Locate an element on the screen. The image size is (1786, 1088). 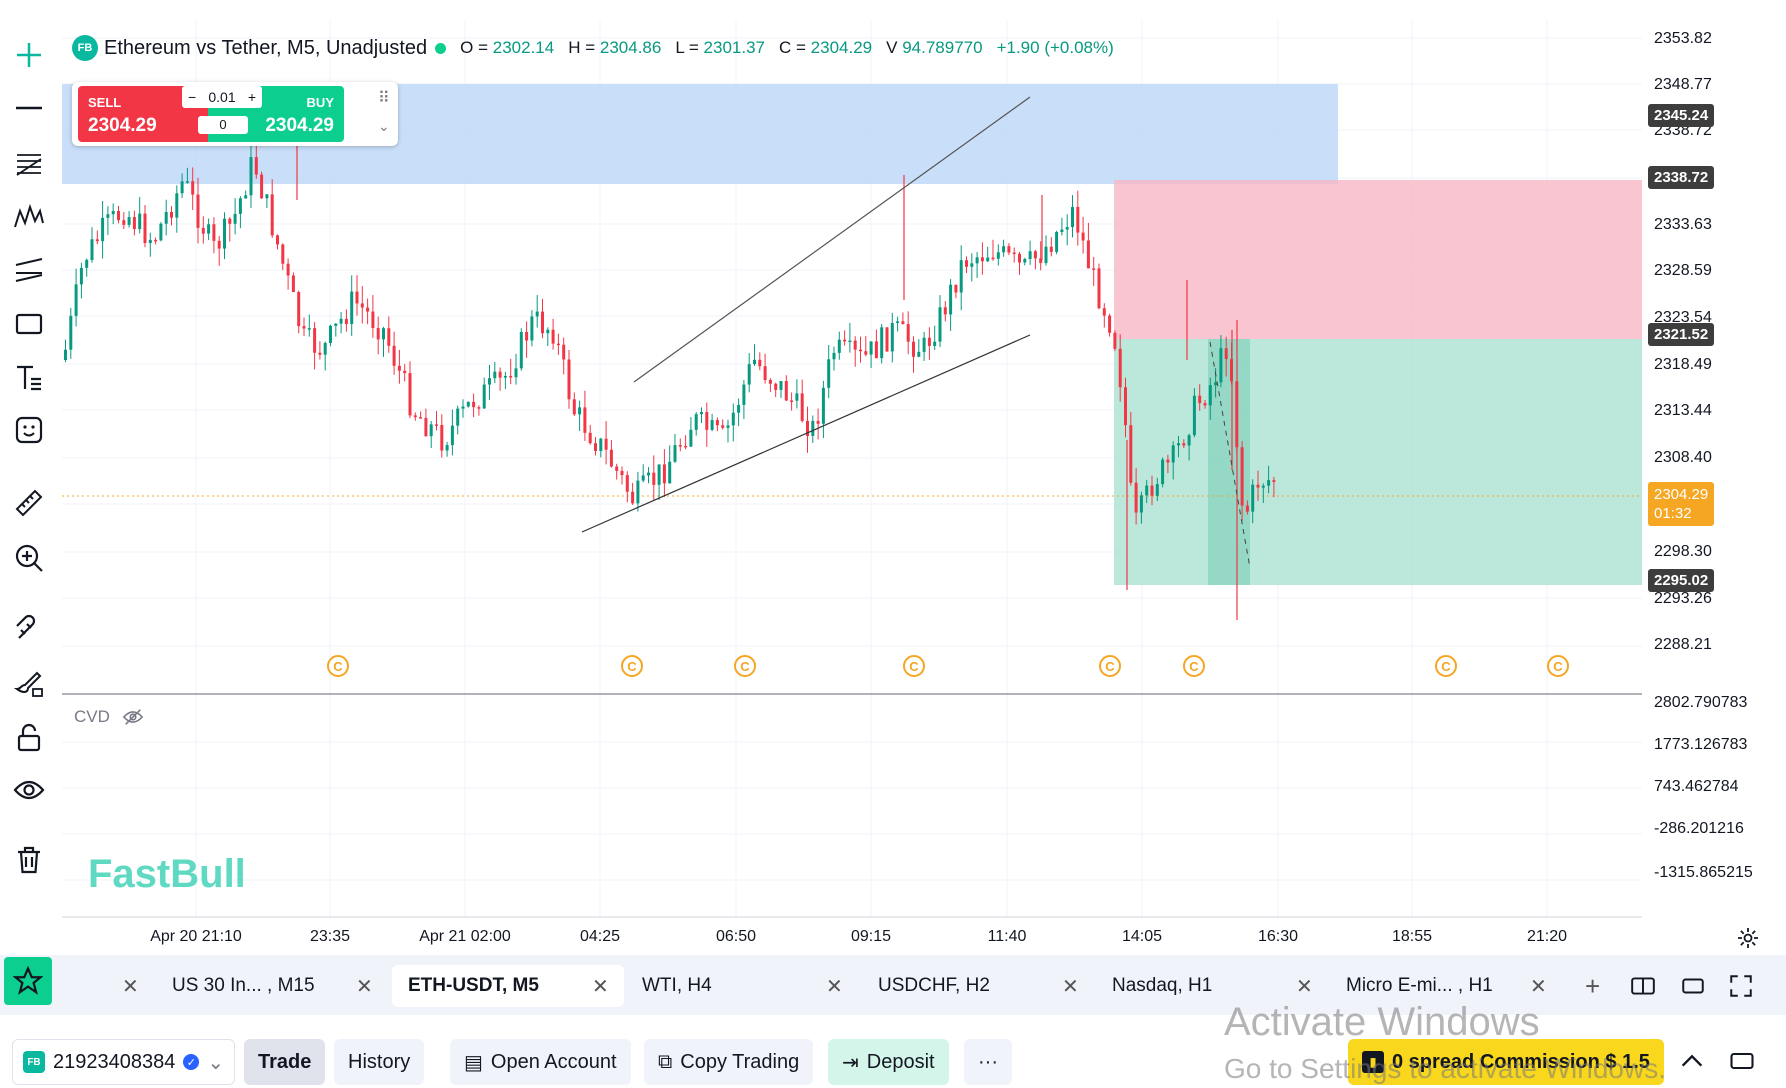
tab-nasdaq: Nasdaq, H1 is located at coordinates (1162, 985).